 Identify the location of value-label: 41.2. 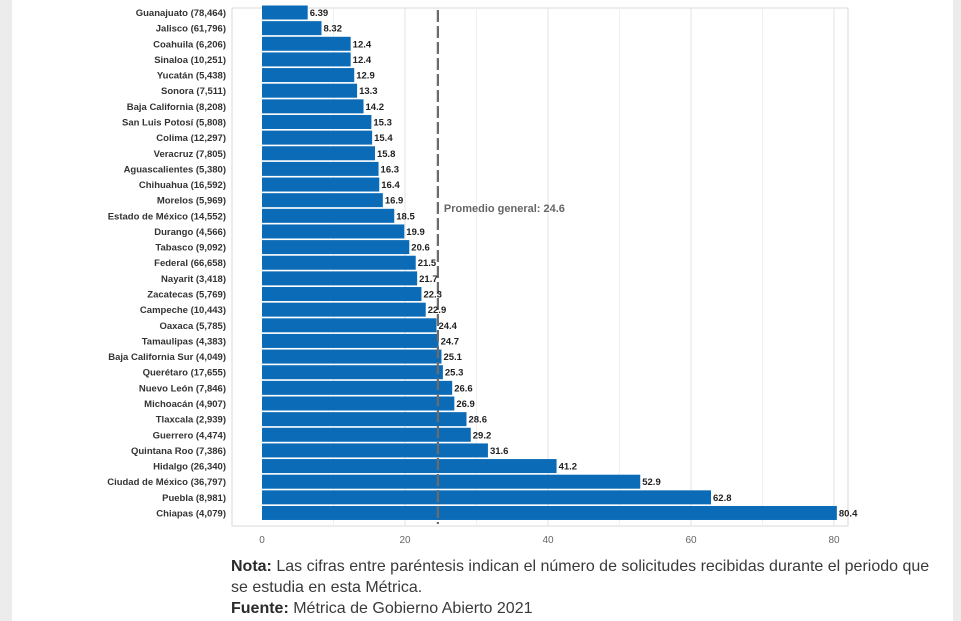
(568, 467).